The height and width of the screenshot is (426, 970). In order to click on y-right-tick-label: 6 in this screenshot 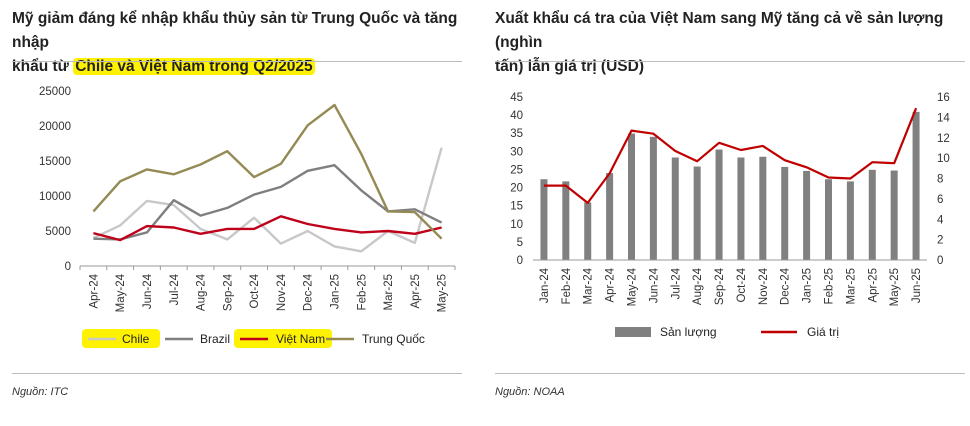, I will do `click(940, 200)`.